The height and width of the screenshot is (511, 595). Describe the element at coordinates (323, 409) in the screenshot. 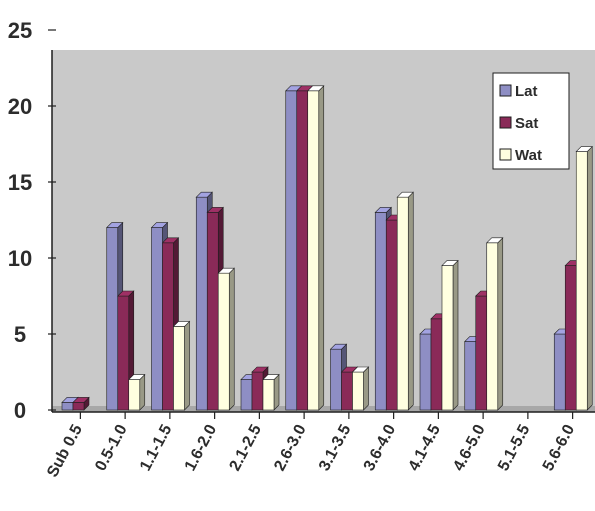

I see `plot-floor` at that location.